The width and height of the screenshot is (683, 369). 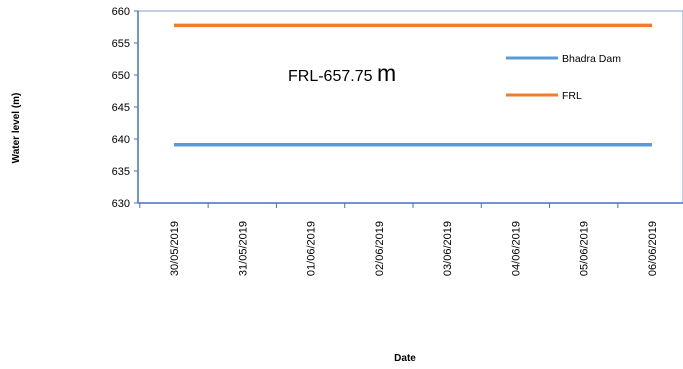 What do you see at coordinates (386, 73) in the screenshot?
I see `annotation-unit: m` at bounding box center [386, 73].